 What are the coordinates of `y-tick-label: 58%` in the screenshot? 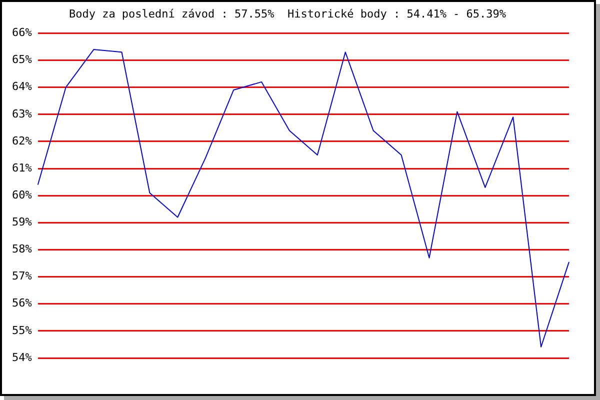 It's located at (22, 249).